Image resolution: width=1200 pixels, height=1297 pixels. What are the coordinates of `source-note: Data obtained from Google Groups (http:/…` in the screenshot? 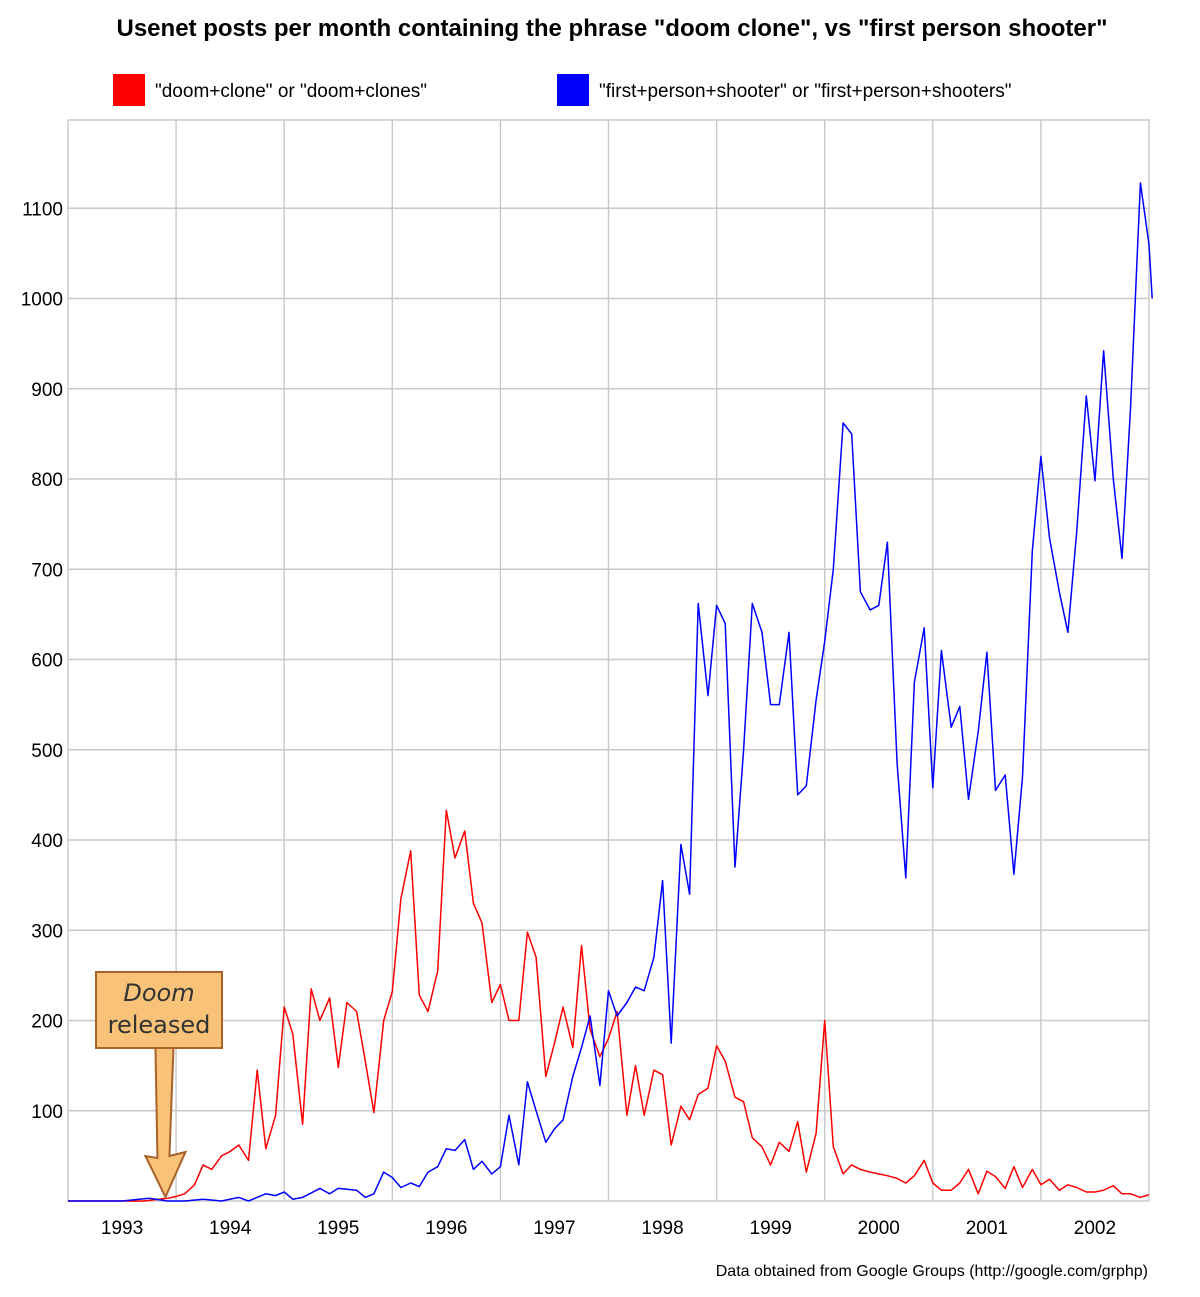 It's located at (932, 1271).